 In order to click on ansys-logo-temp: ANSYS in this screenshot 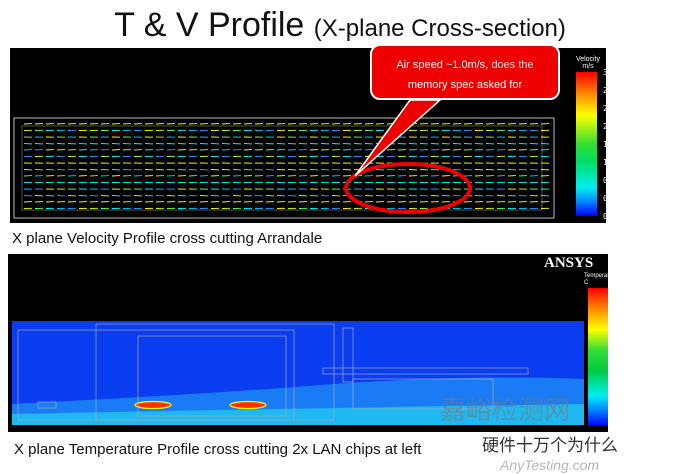, I will do `click(569, 263)`.